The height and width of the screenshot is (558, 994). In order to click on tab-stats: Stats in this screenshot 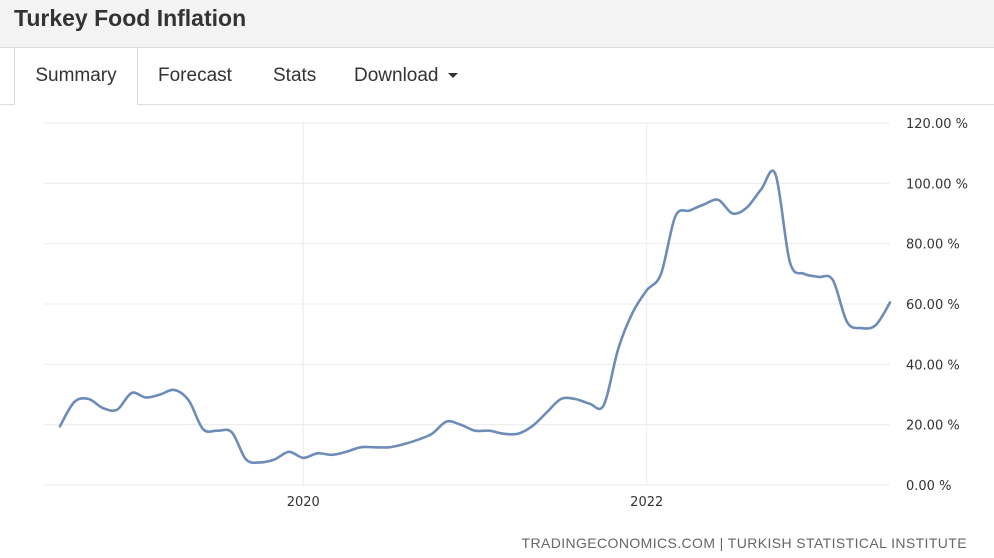, I will do `click(294, 76)`.